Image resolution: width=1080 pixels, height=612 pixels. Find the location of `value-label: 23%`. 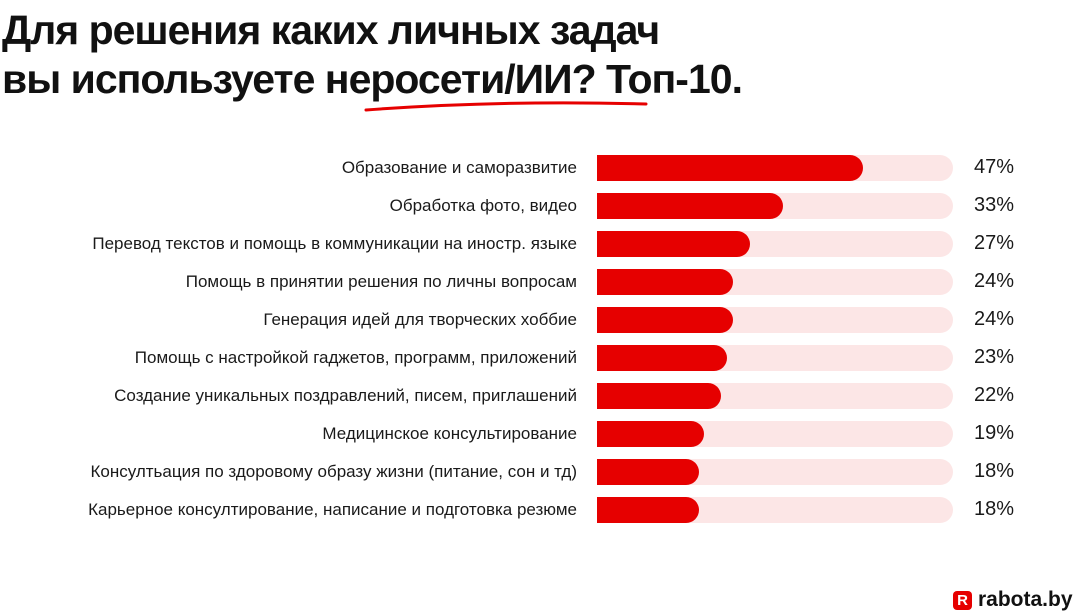

value-label: 23% is located at coordinates (994, 357).